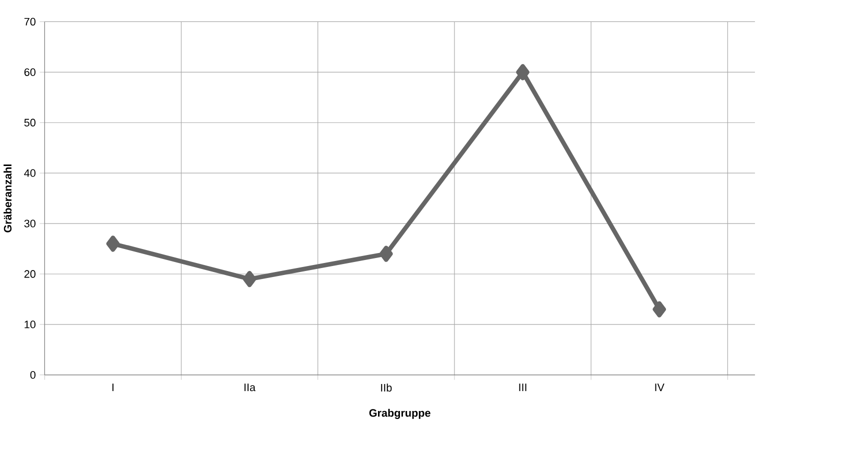 This screenshot has width=843, height=458. I want to click on y-axis-title: Gräberanzahl, so click(8, 198).